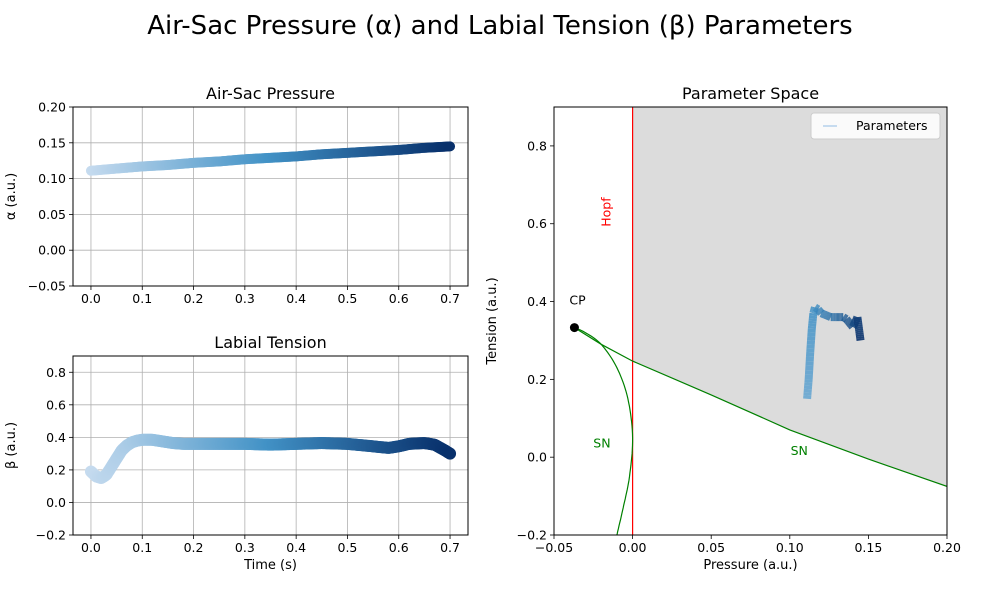 The width and height of the screenshot is (1000, 600). What do you see at coordinates (750, 565) in the screenshot?
I see `x-axis-label: Pressure (a.u.)` at bounding box center [750, 565].